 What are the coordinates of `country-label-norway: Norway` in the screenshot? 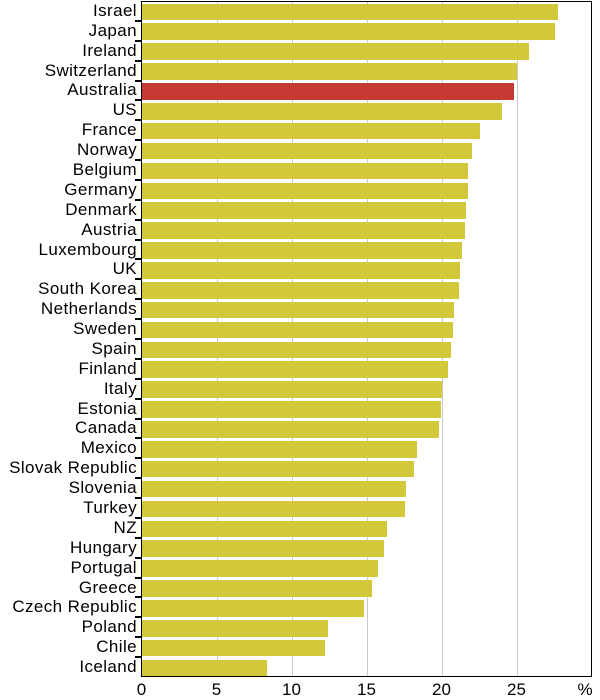 It's located at (106, 150).